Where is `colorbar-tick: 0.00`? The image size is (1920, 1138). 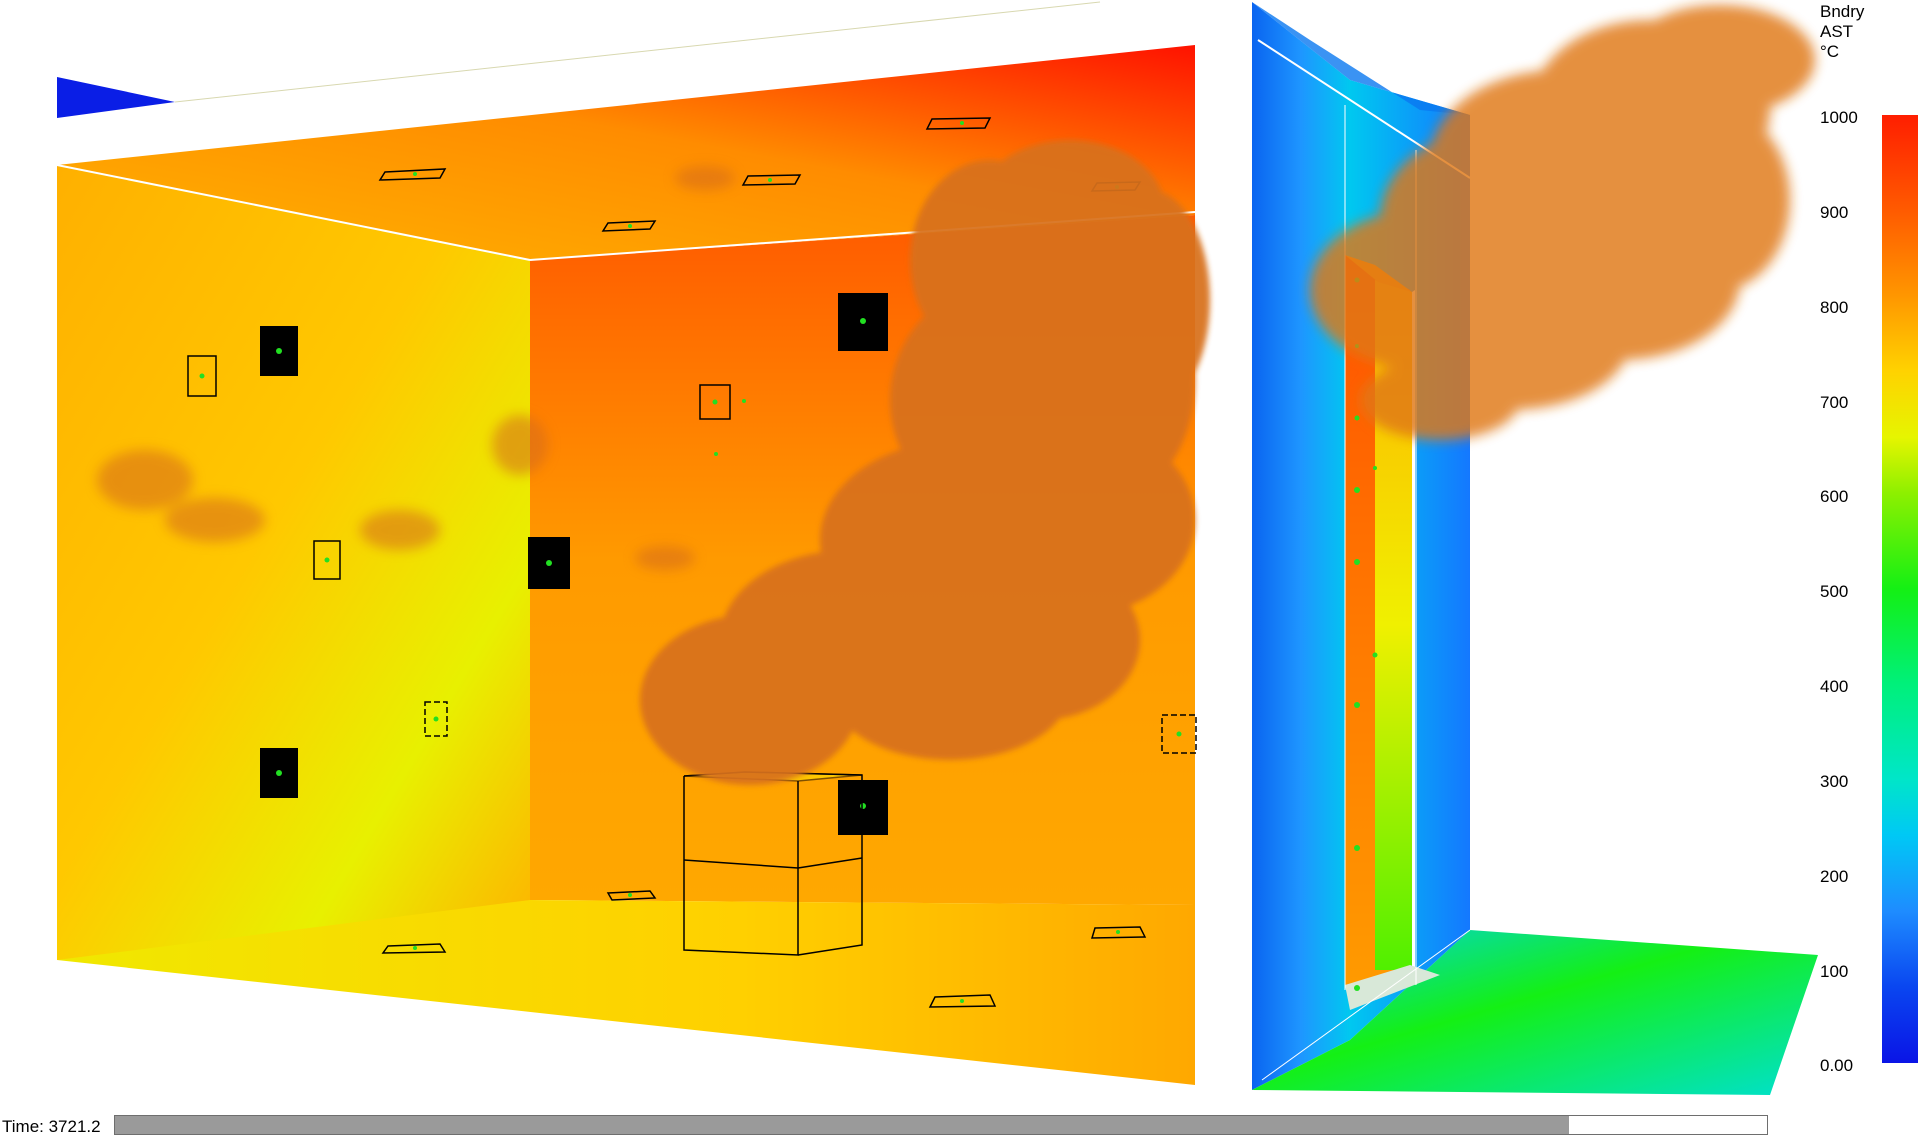 colorbar-tick: 0.00 is located at coordinates (1837, 1065).